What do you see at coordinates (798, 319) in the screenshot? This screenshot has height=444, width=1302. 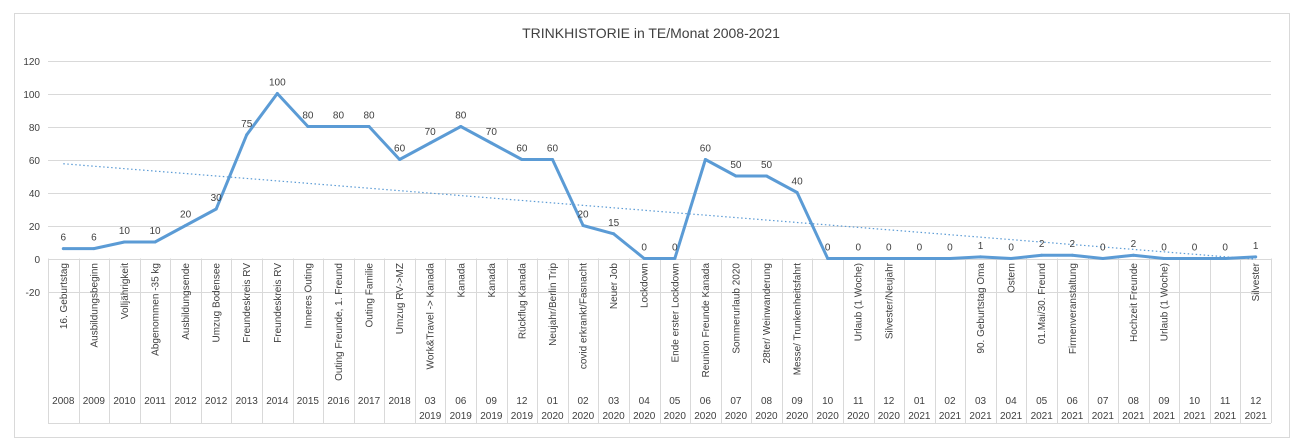 I see `category-label: Messe/ Trunkenheitsfahrt` at bounding box center [798, 319].